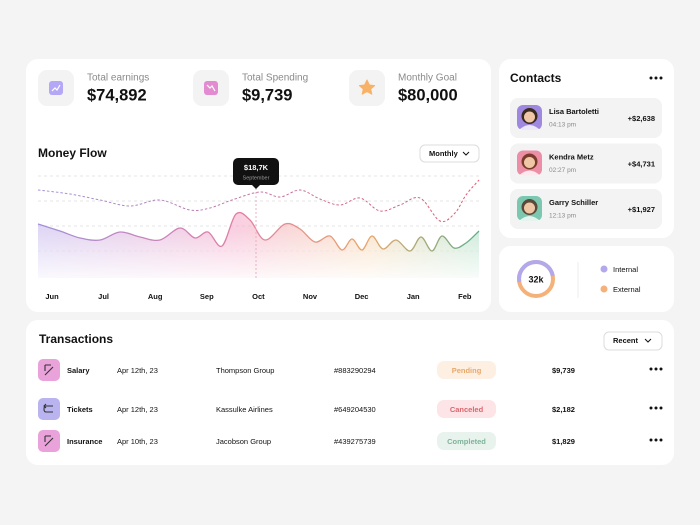 Image resolution: width=700 pixels, height=525 pixels. I want to click on tx-company: Thompson Group, so click(245, 370).